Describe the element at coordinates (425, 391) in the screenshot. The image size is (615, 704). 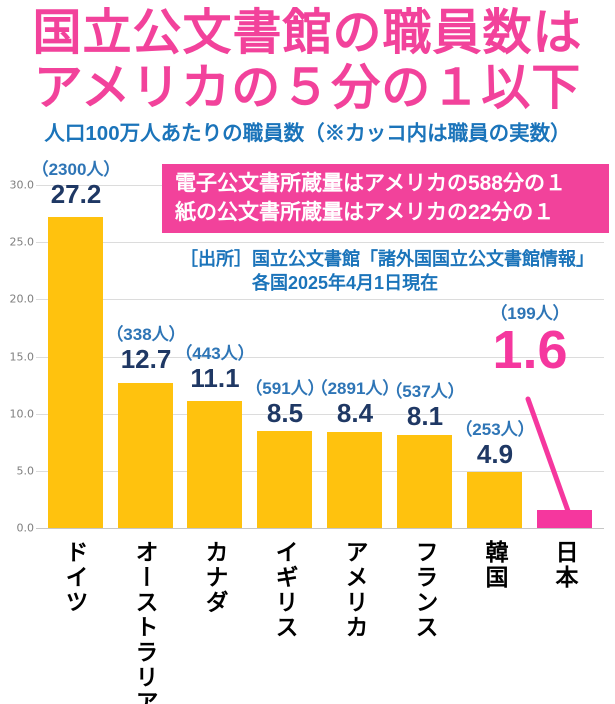
I see `staff-count-label: （537人）` at that location.